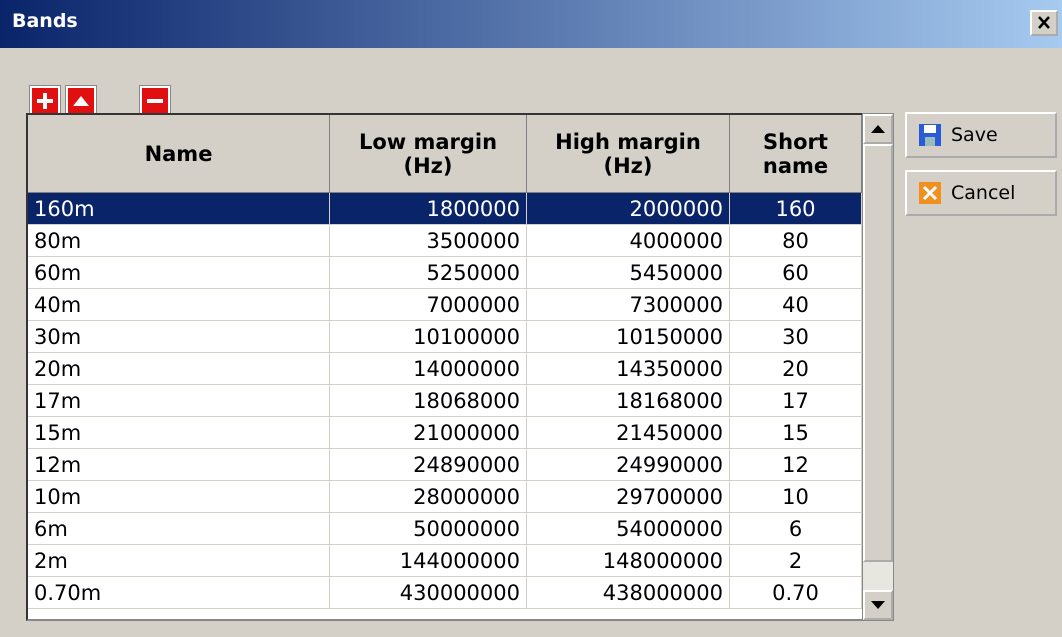 This screenshot has width=1062, height=637. I want to click on column-header: Short name, so click(796, 154).